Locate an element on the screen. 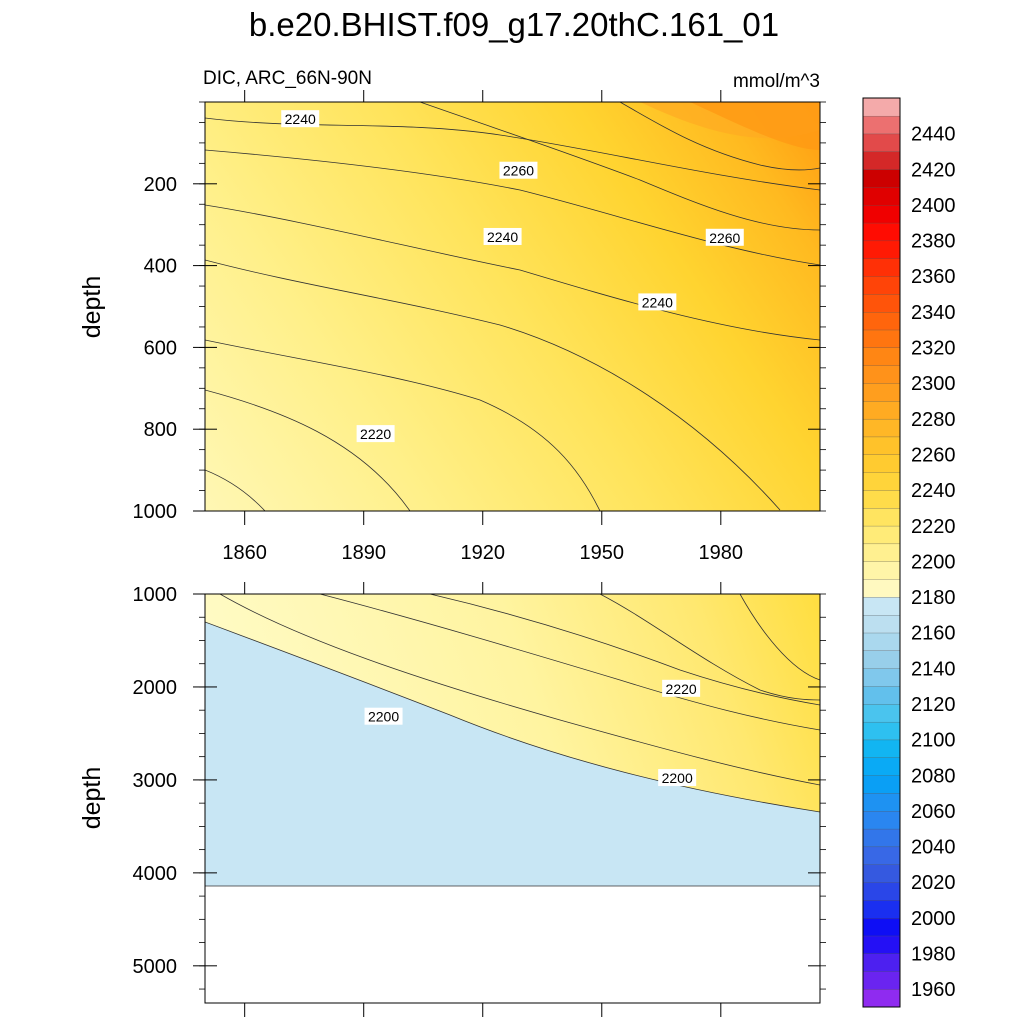  colorbar-tick-label: 2160 is located at coordinates (933, 634).